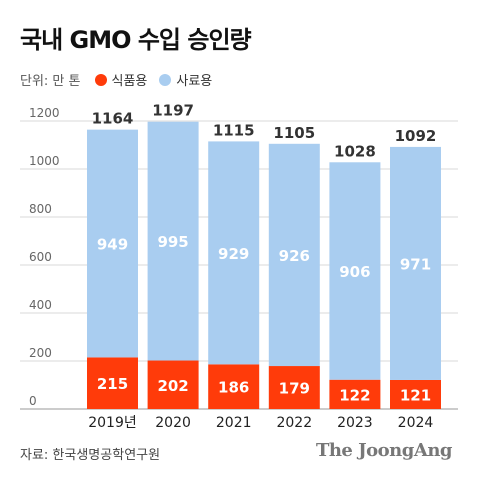 This screenshot has height=482, width=480. What do you see at coordinates (129, 81) in the screenshot?
I see `legend-label-food: 식품용` at bounding box center [129, 81].